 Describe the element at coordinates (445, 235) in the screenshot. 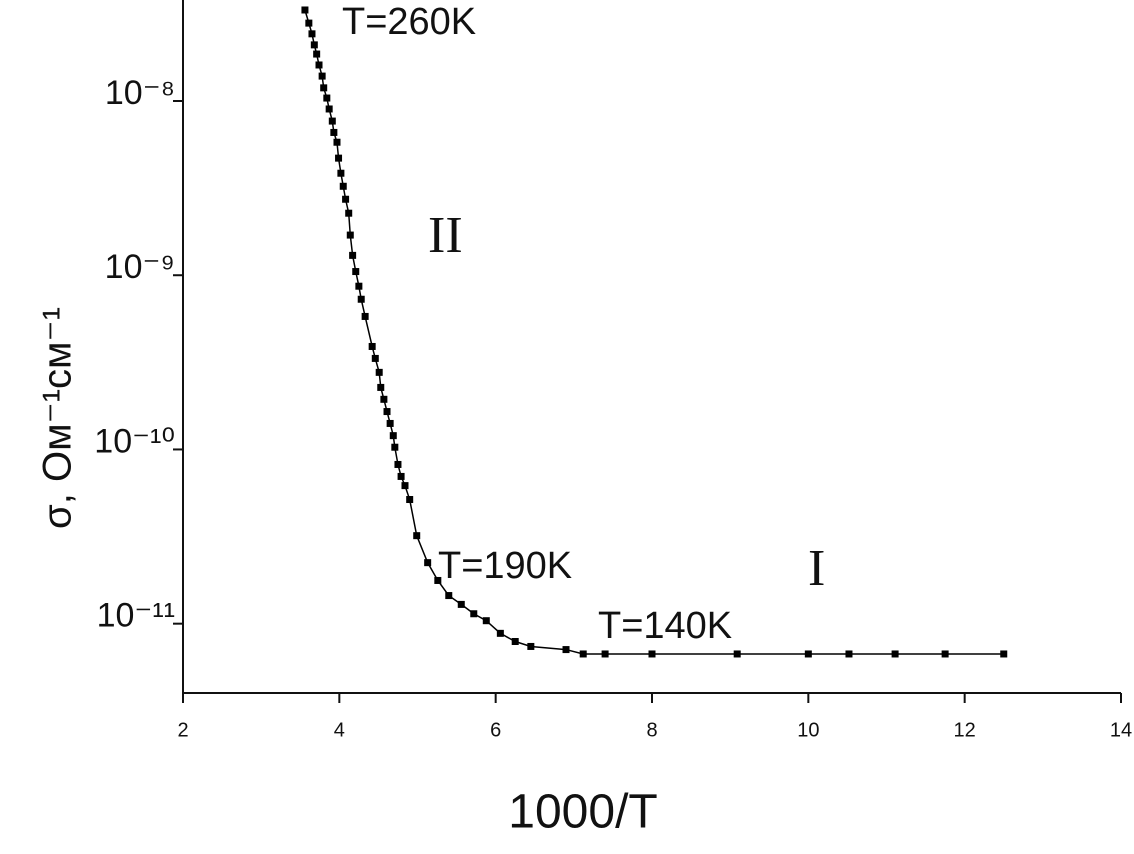

I see `annotation: II` at that location.